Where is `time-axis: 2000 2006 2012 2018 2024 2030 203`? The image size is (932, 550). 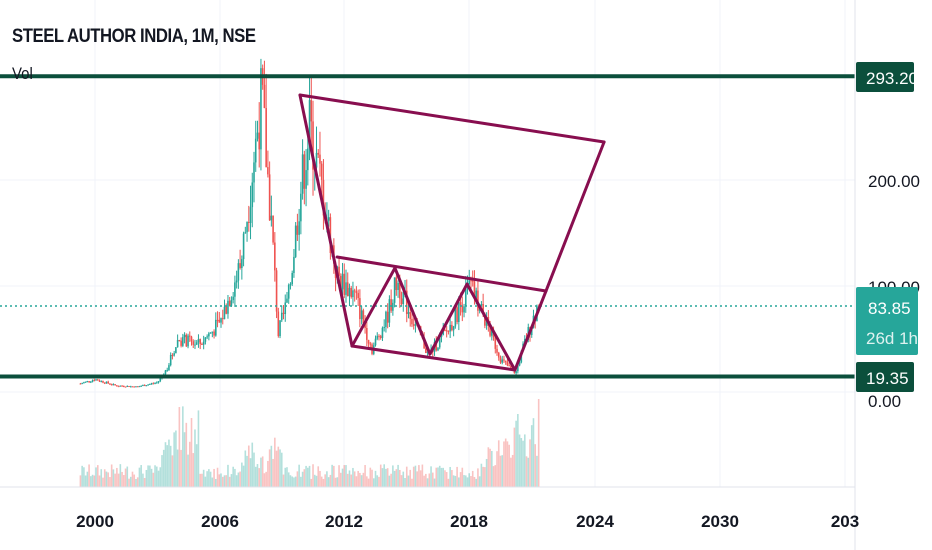
time-axis: 2000 2006 2012 2018 2024 2030 203 is located at coordinates (467, 521).